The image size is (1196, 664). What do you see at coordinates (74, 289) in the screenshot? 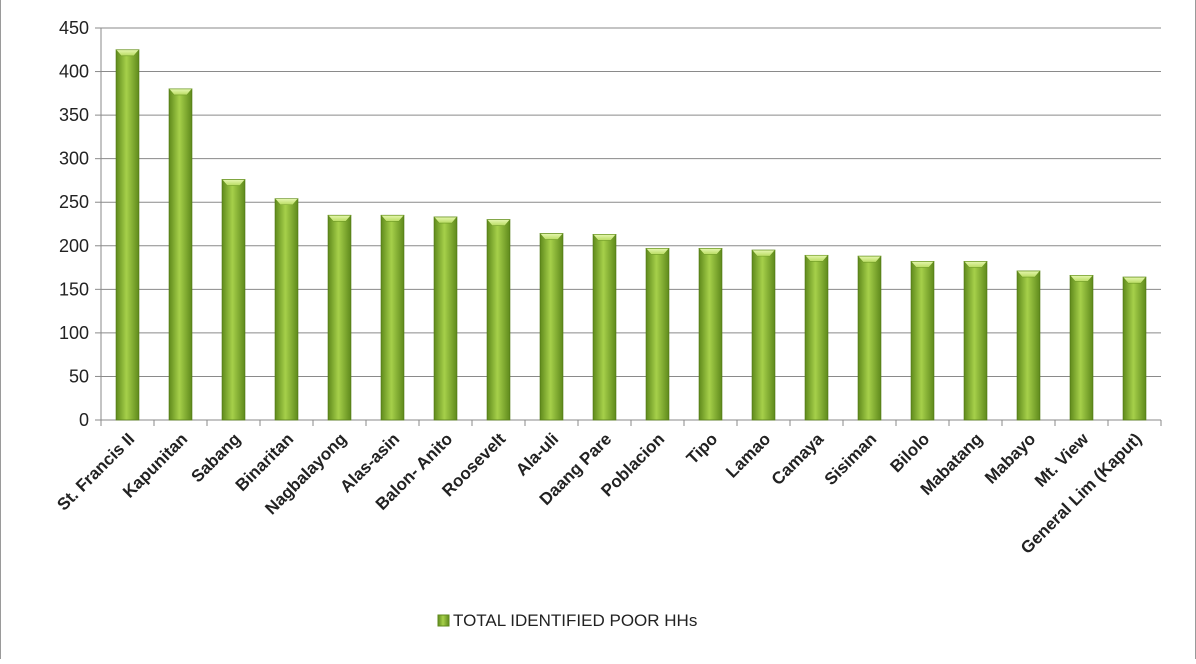
I see `y-tick-label: 150` at bounding box center [74, 289].